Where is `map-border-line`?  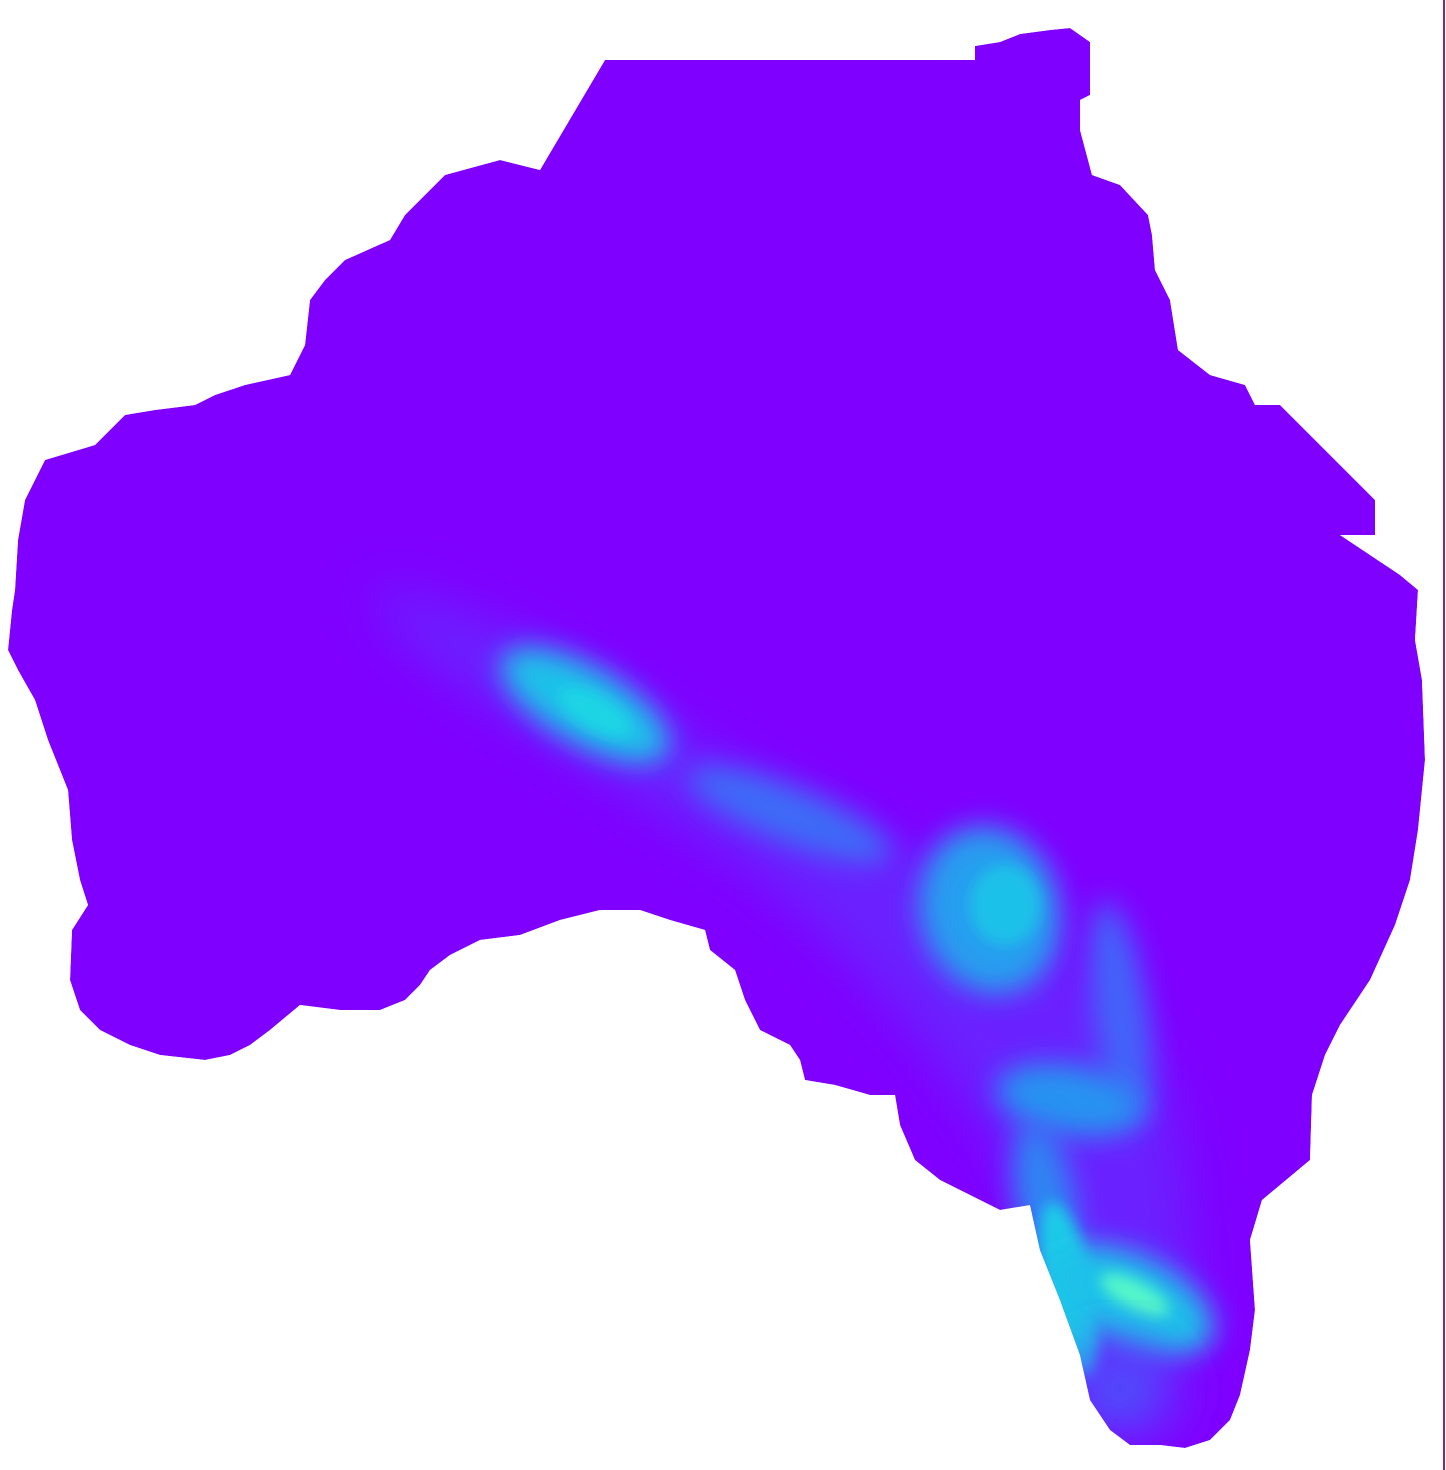 map-border-line is located at coordinates (1444, 735).